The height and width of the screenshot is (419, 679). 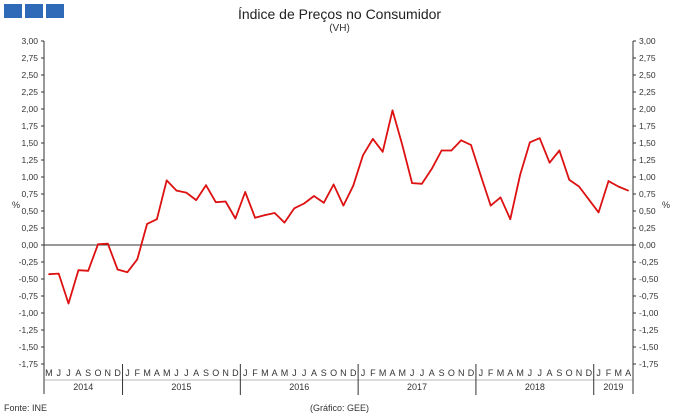 I want to click on y-tick-label-left: 1,50, so click(x=29, y=143).